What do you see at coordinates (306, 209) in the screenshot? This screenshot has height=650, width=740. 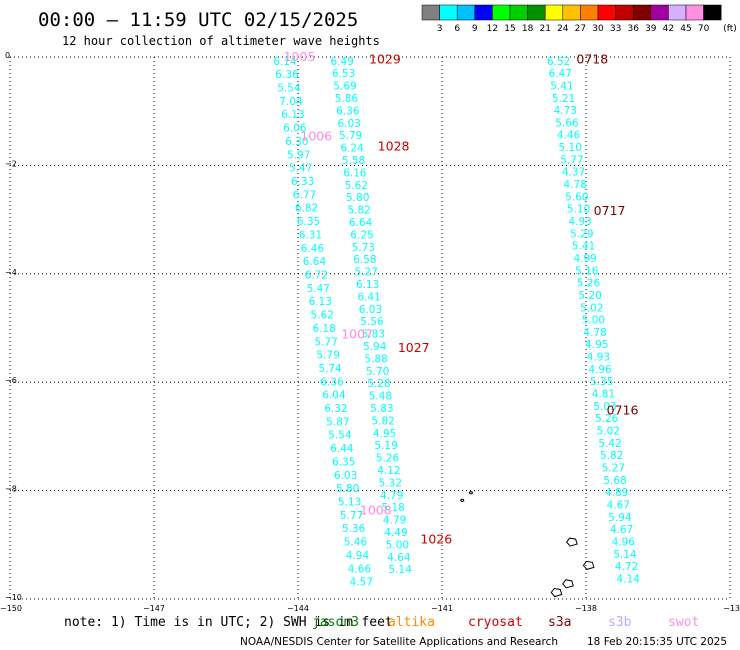 I see `wave-height-value: 6.82` at bounding box center [306, 209].